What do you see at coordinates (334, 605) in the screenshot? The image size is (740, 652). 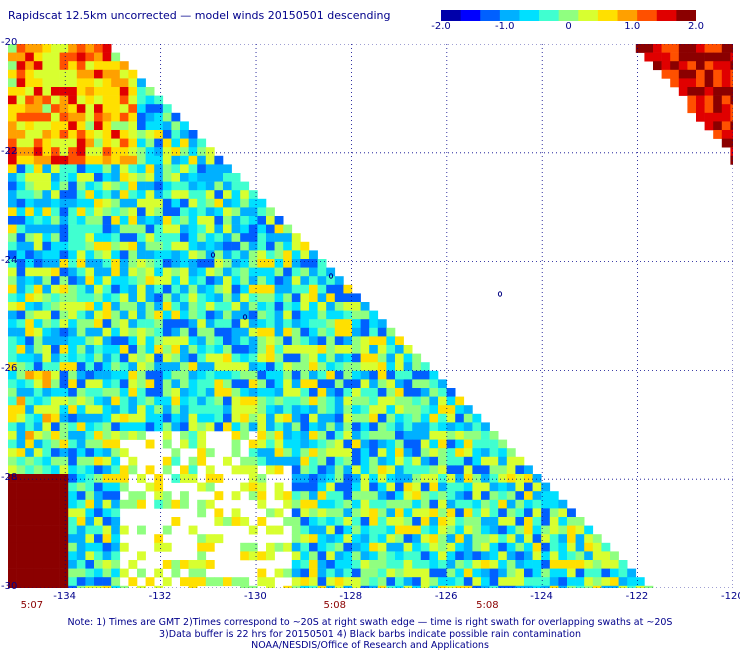 I see `swath-time-label: 5:08` at bounding box center [334, 605].